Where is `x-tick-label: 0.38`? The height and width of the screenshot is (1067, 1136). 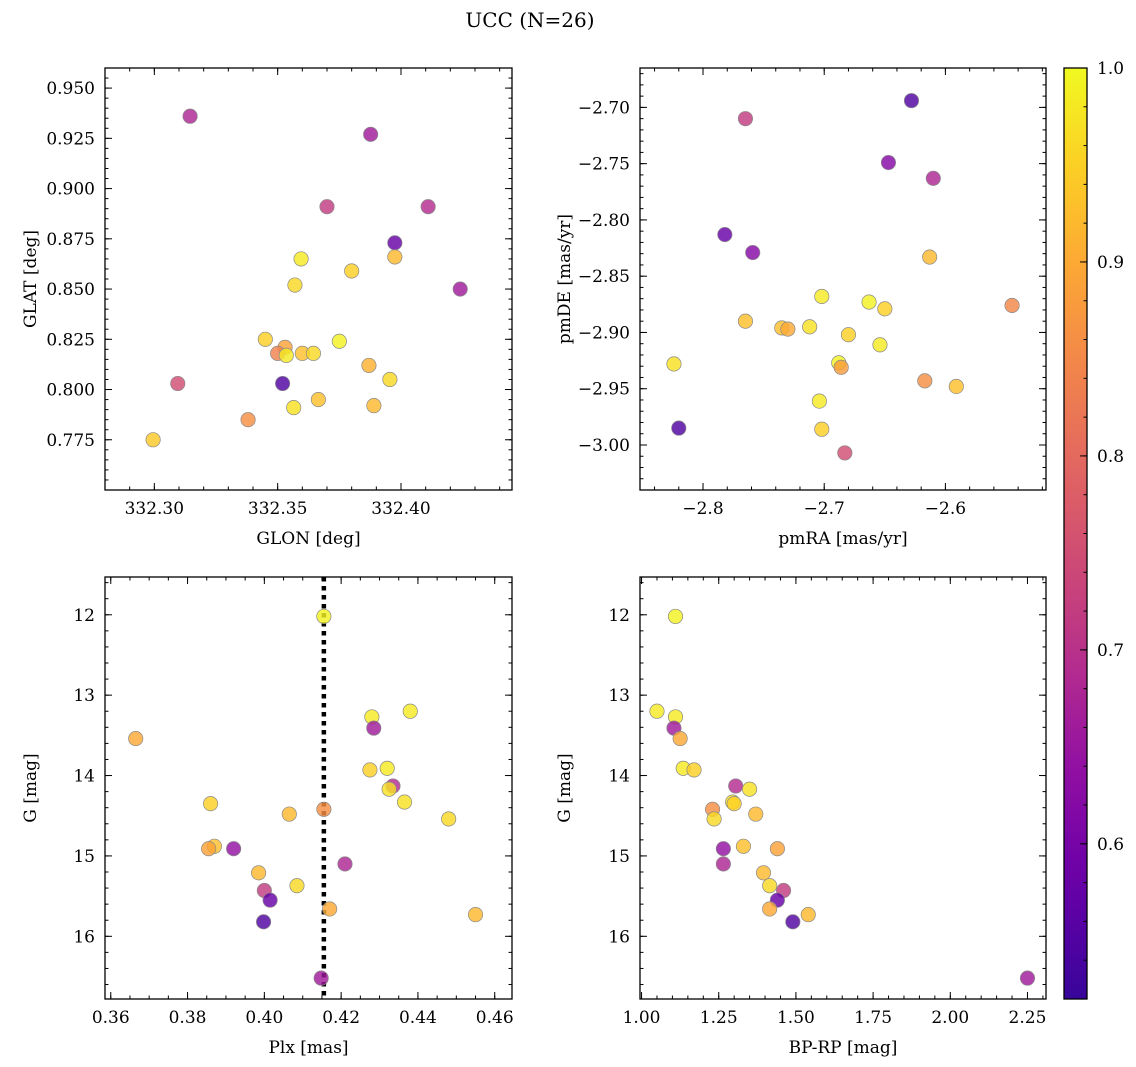
x-tick-label: 0.38 is located at coordinates (188, 1018).